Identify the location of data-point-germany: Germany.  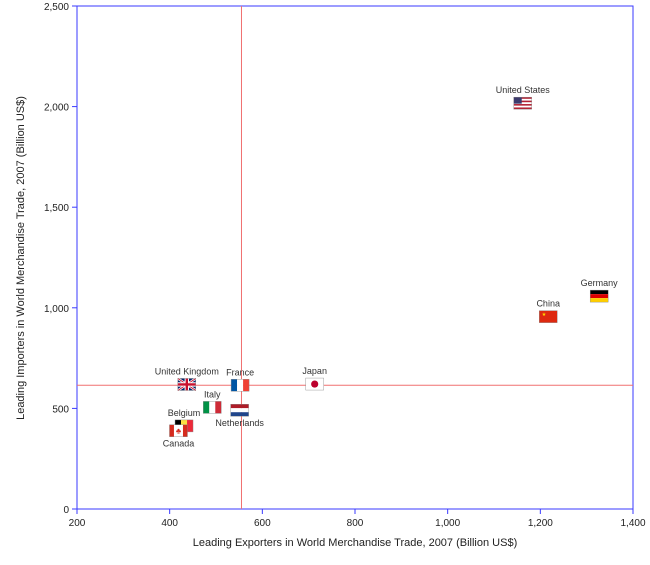
(600, 290).